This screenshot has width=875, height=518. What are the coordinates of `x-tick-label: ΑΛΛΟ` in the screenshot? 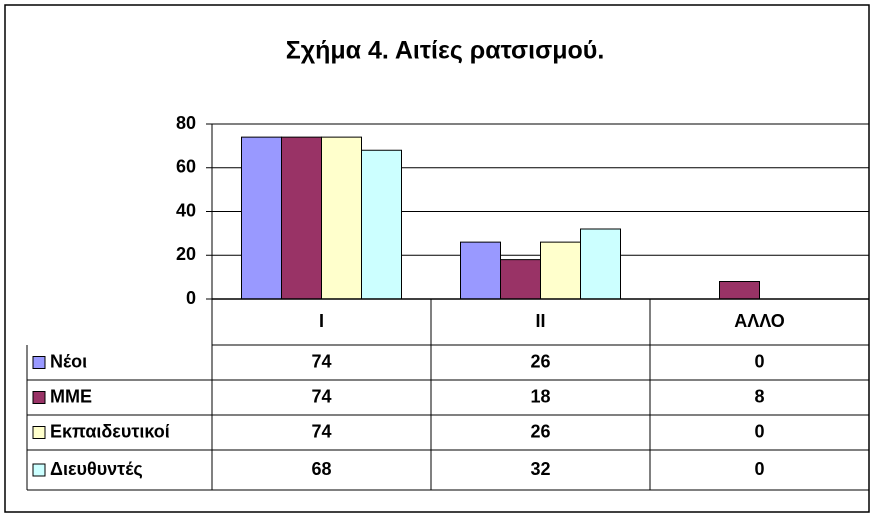 It's located at (759, 321).